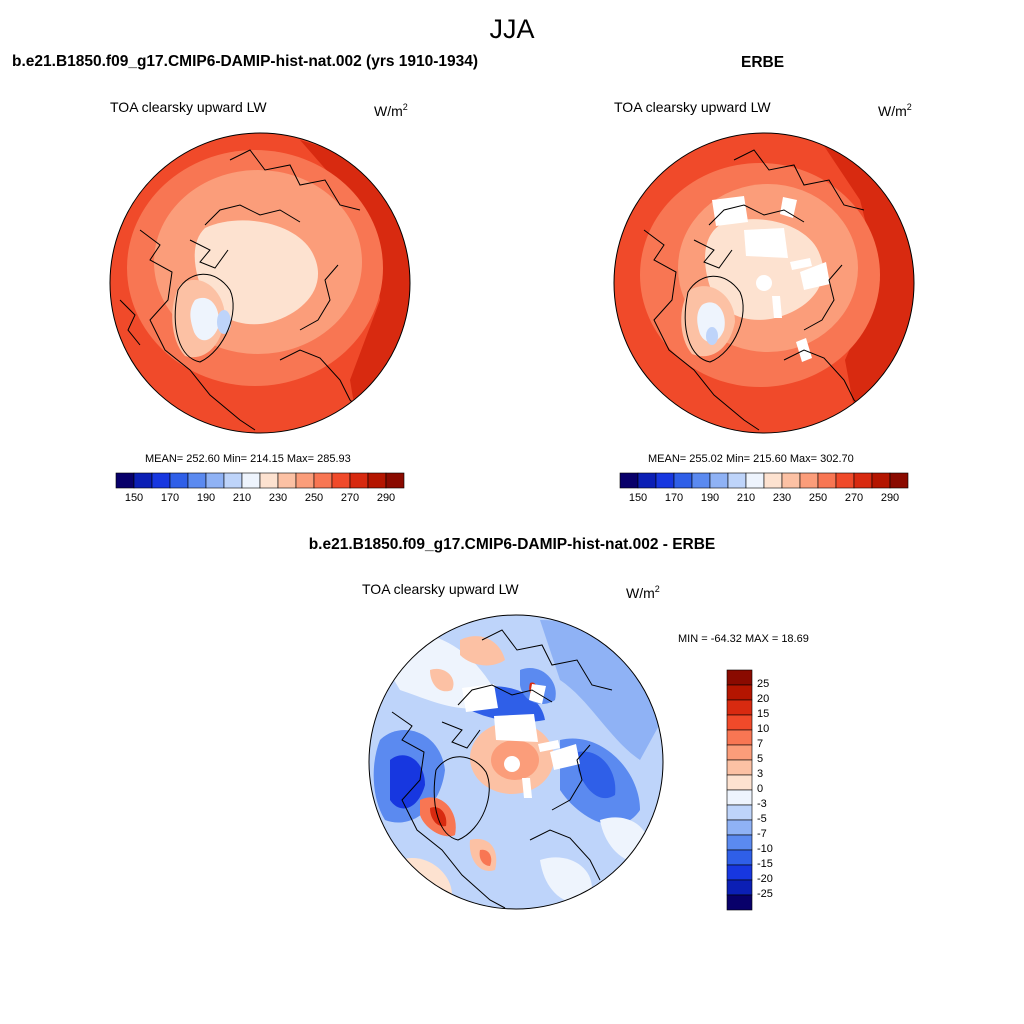  I want to click on diff-colorbar-tick-label: 7, so click(760, 744).